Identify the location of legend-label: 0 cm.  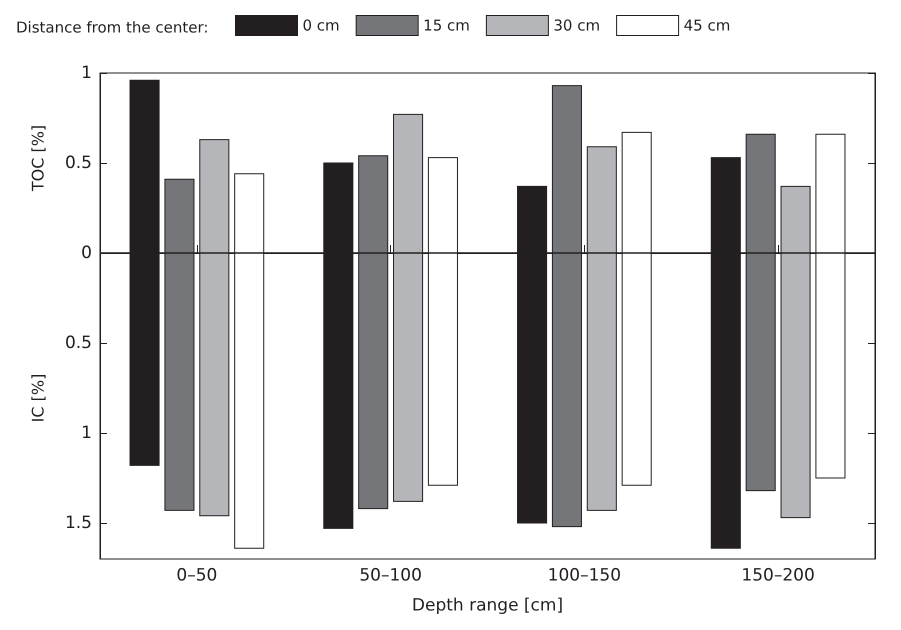
(321, 25).